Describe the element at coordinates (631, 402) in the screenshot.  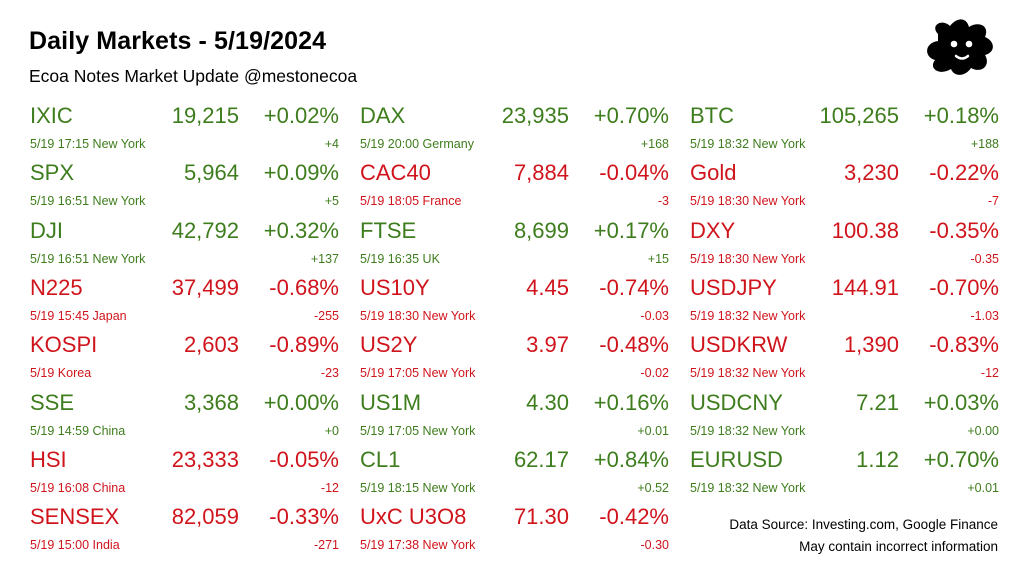
I see `ticker-percent-change: +0.16%` at that location.